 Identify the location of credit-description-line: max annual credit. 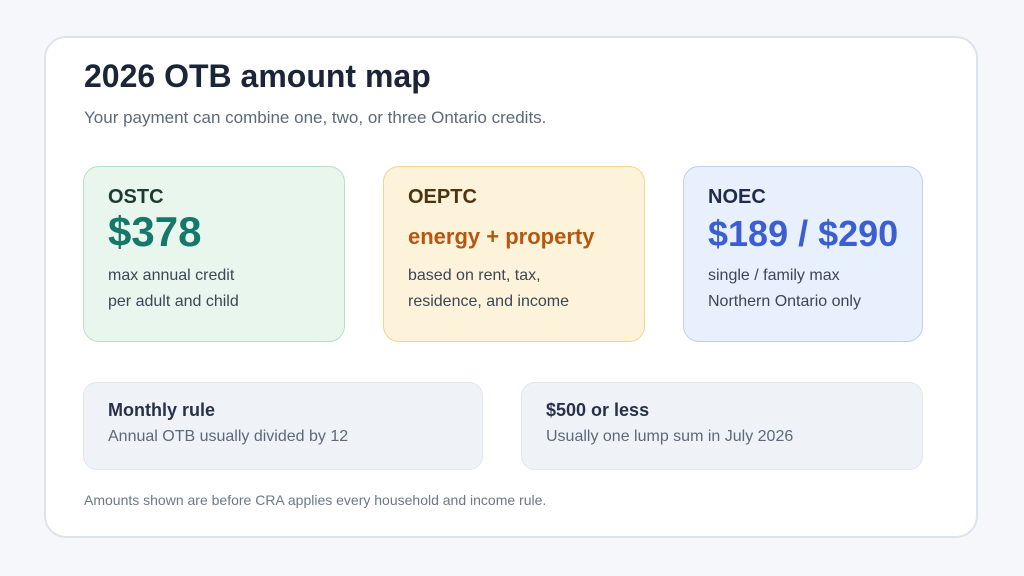
(171, 275).